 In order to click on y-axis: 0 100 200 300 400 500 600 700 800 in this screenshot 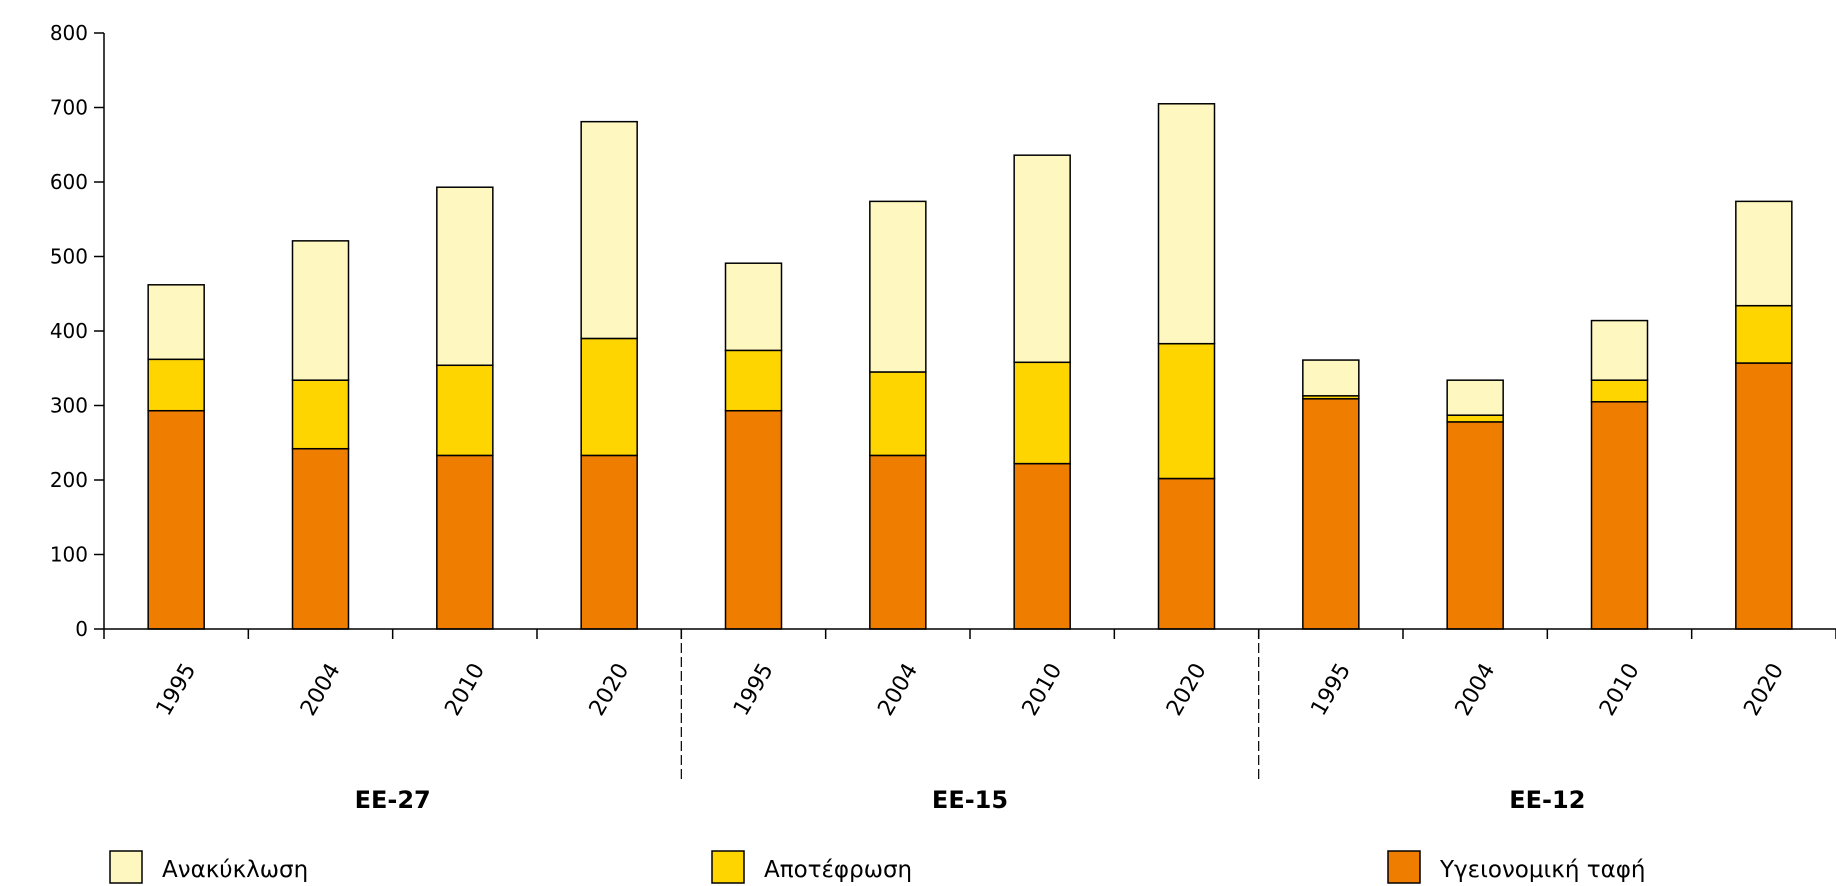, I will do `click(77, 331)`.